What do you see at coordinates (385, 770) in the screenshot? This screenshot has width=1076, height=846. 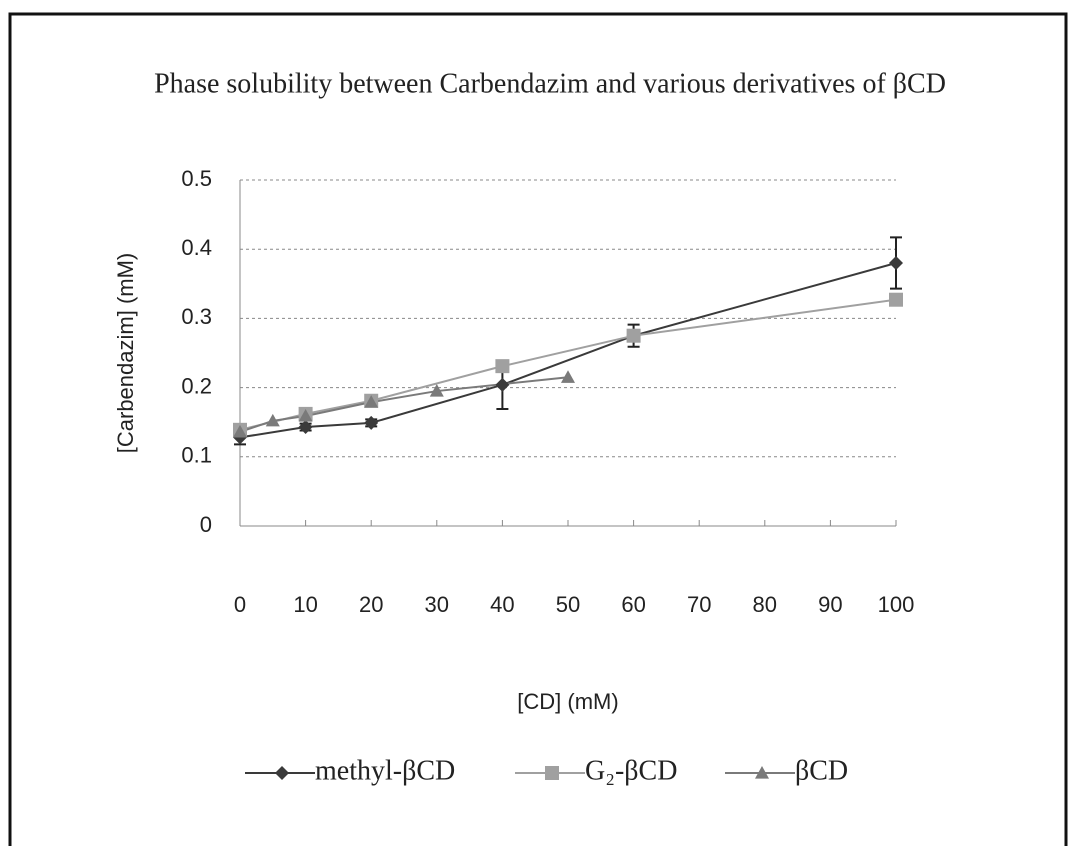 I see `legend-label: methyl-βCD` at bounding box center [385, 770].